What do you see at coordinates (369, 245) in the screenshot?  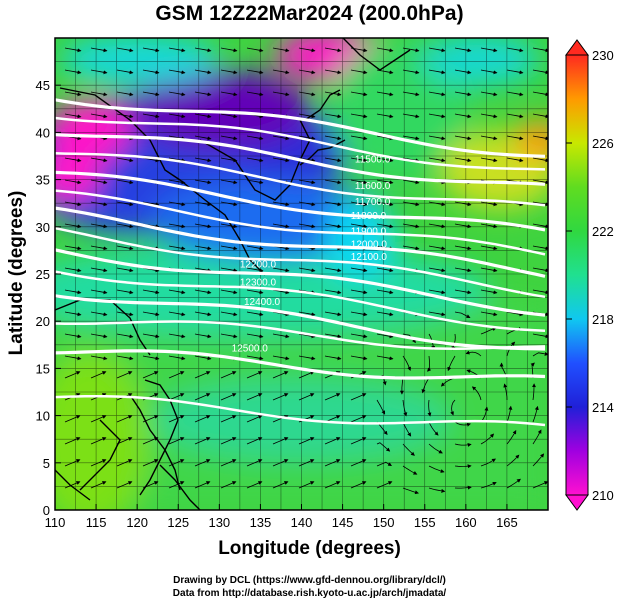 I see `contour-label: 12000.0` at bounding box center [369, 245].